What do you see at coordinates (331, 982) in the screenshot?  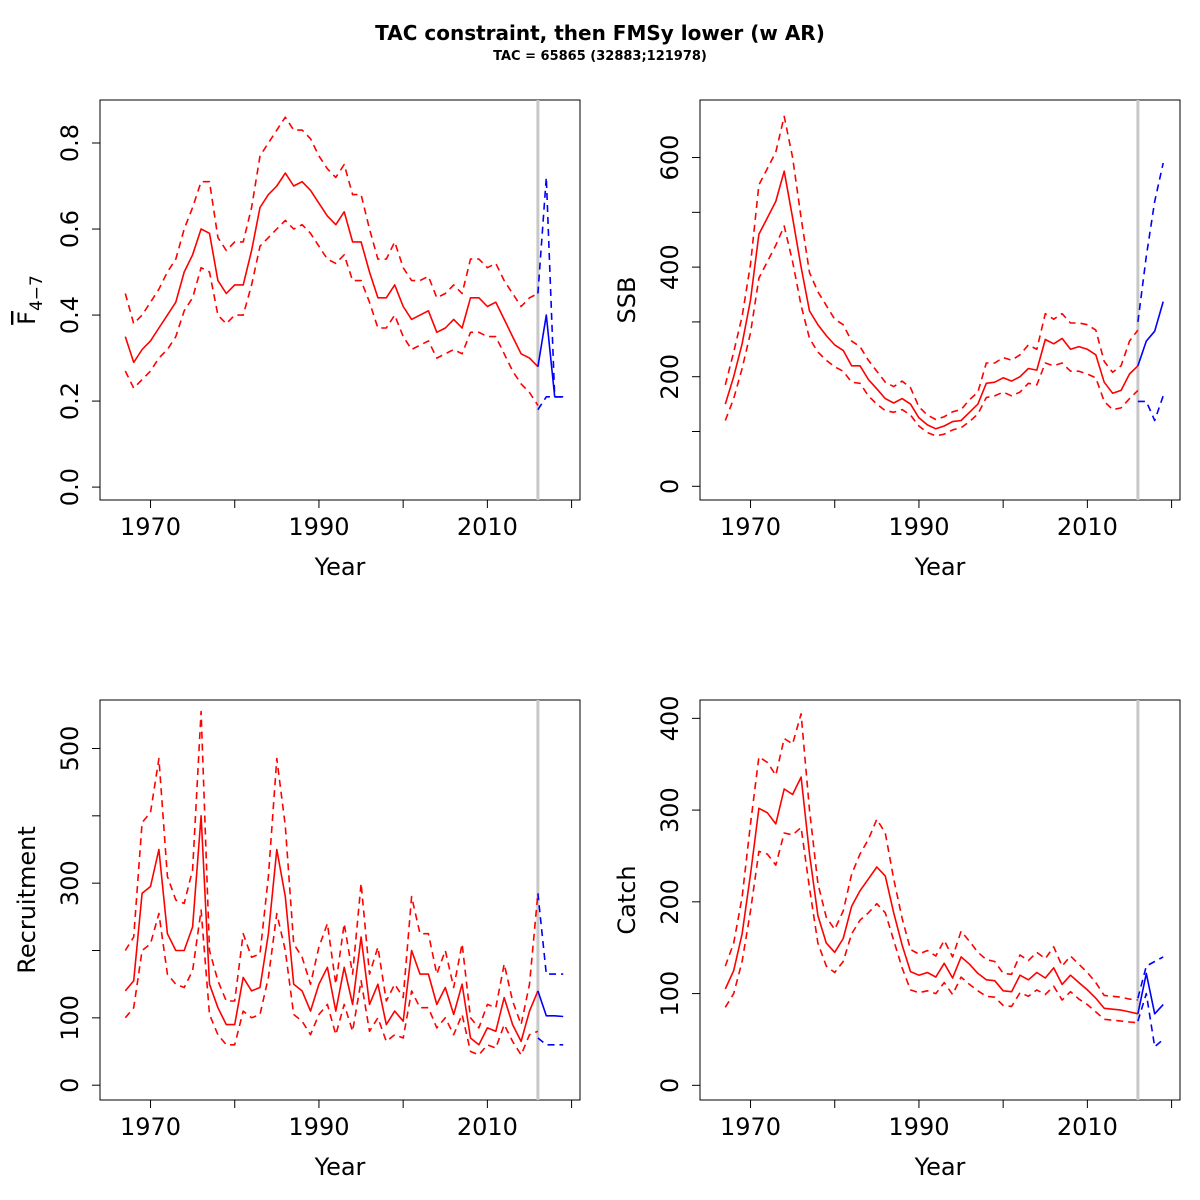 I see `recruitment-historic-lower-ci-line` at bounding box center [331, 982].